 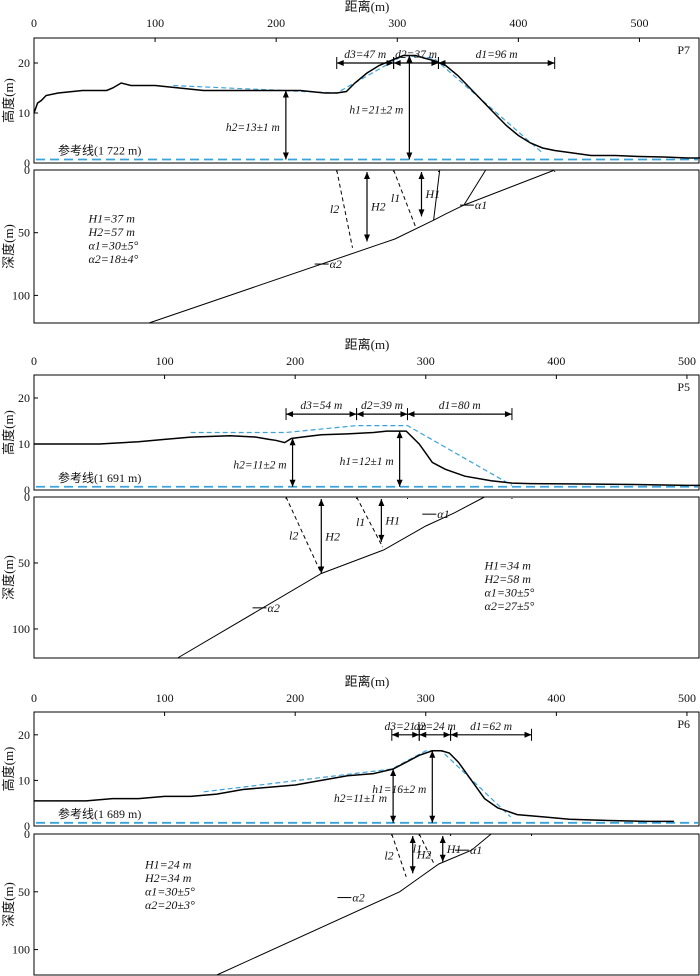 What do you see at coordinates (253, 128) in the screenshot?
I see `h2-label: h2=13±1 m` at bounding box center [253, 128].